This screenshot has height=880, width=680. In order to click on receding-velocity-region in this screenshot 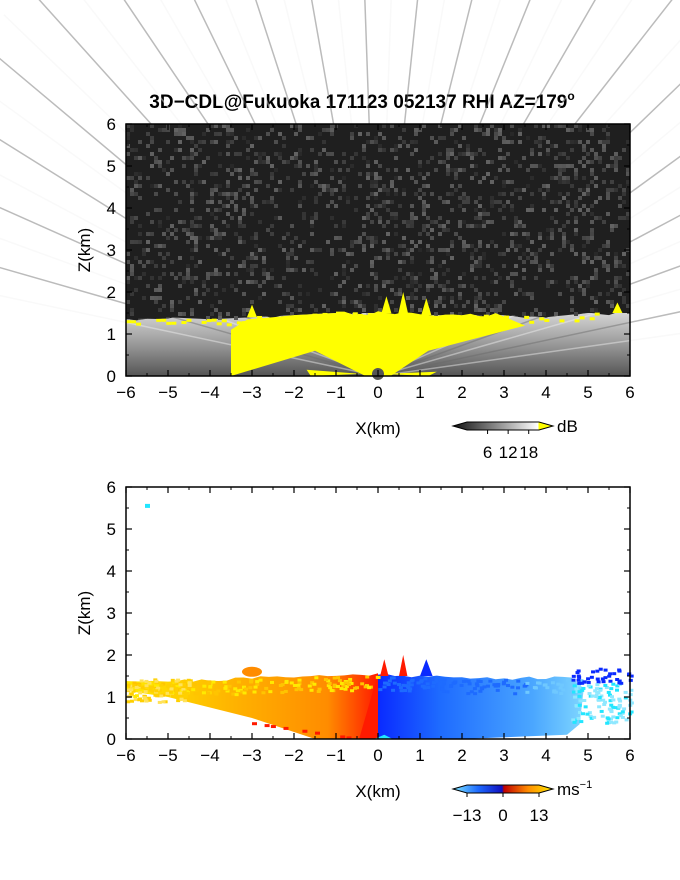, I will do `click(481, 706)`.